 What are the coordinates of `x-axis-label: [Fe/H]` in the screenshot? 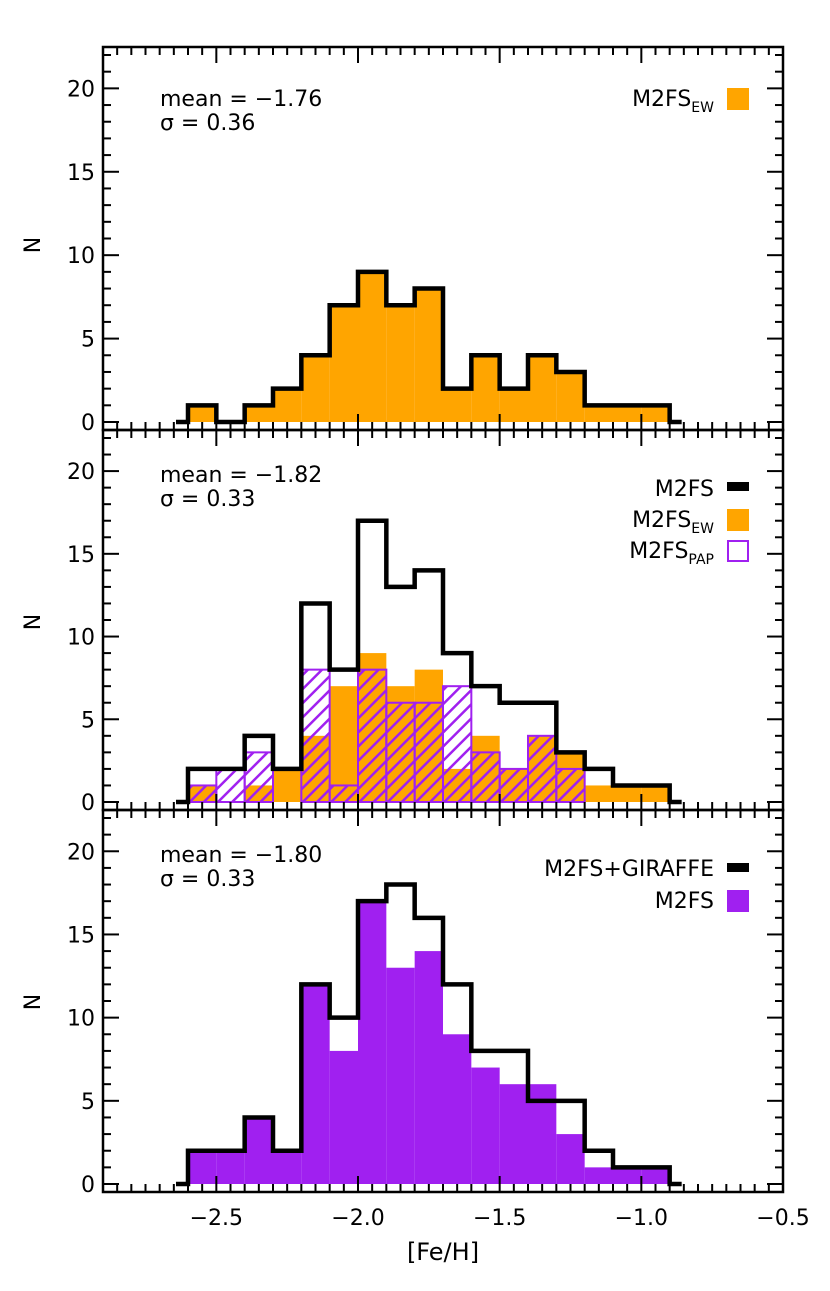 It's located at (443, 1252).